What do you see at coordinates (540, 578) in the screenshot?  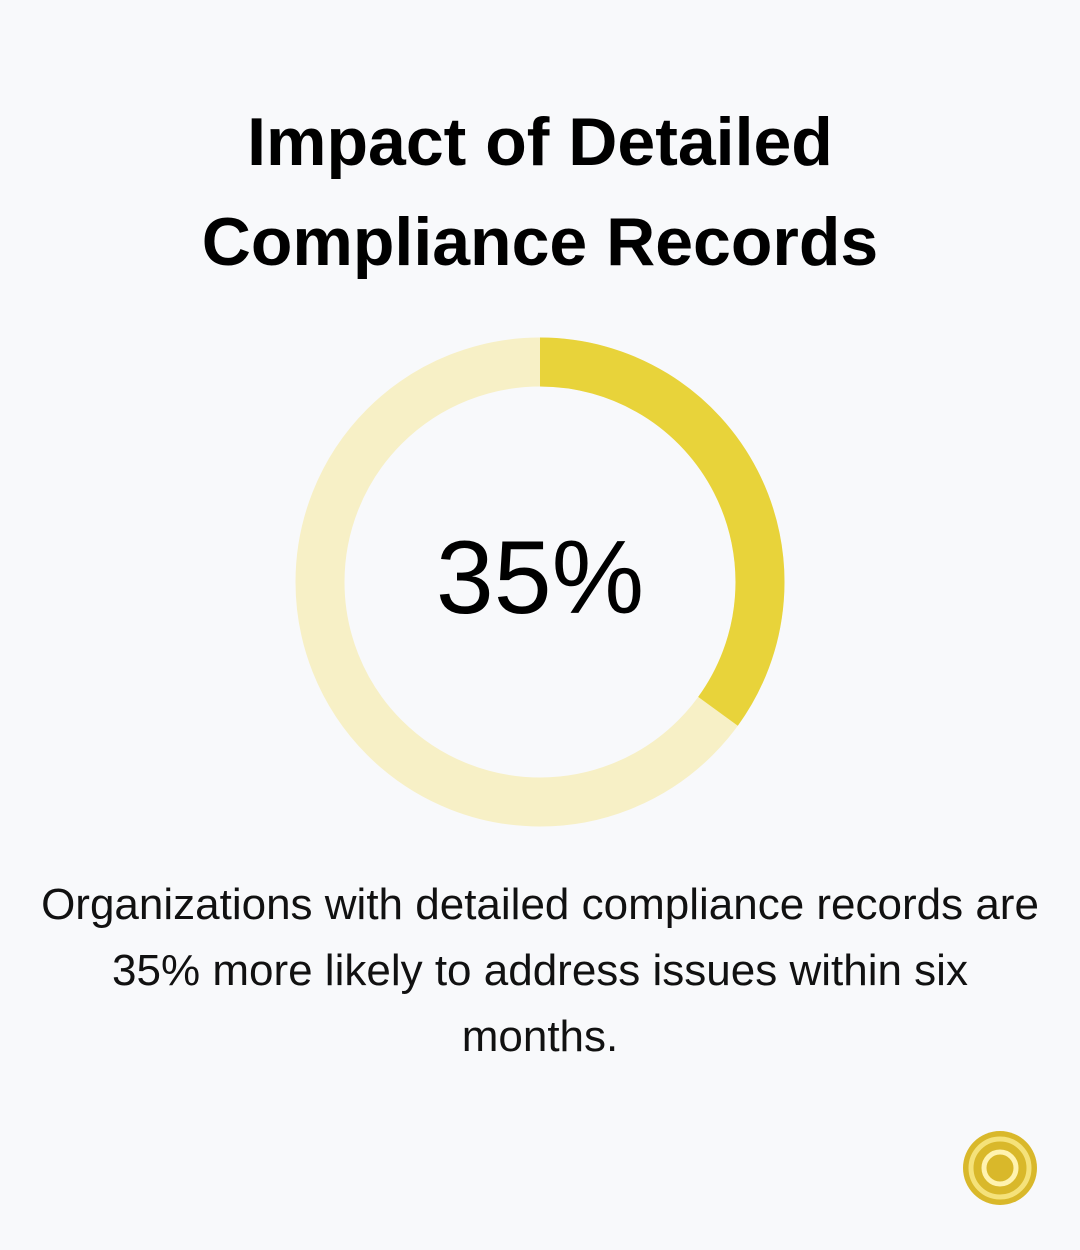 I see `center-value-label: 35%` at bounding box center [540, 578].